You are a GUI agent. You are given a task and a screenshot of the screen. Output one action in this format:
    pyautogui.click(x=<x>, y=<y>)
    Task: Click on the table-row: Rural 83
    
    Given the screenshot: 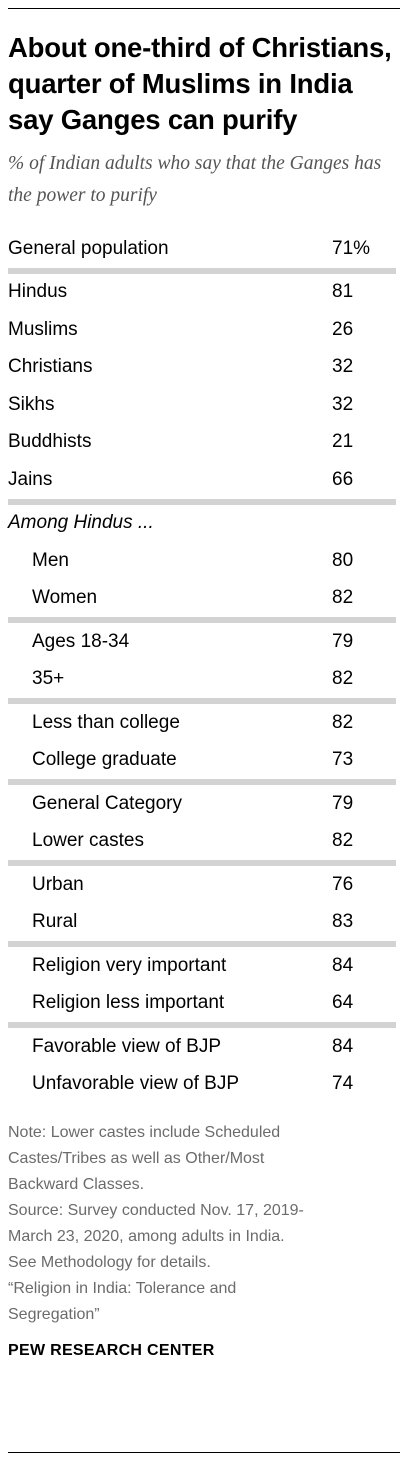 What is the action you would take?
    pyautogui.click(x=202, y=924)
    